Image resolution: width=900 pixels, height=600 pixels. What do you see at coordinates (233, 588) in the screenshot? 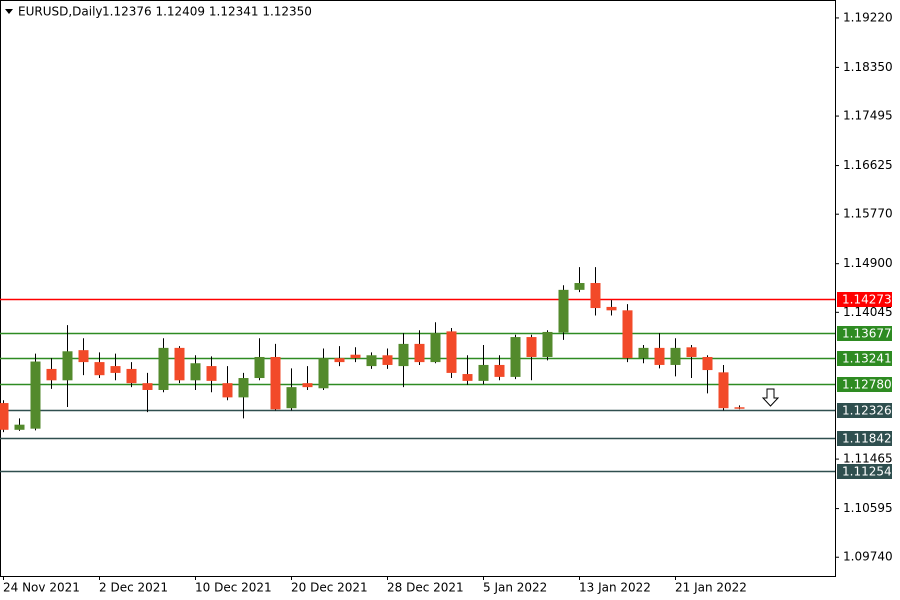
I see `x-tick-label: 10 Dec 2021` at bounding box center [233, 588].